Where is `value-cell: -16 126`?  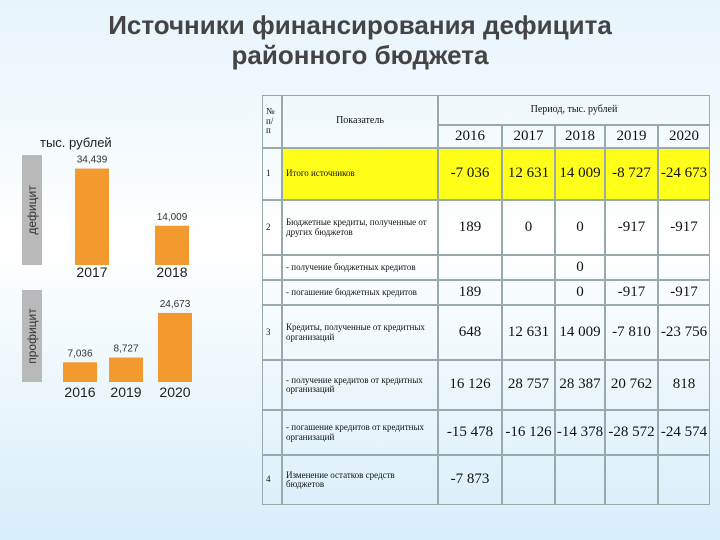 value-cell: -16 126 is located at coordinates (528, 432).